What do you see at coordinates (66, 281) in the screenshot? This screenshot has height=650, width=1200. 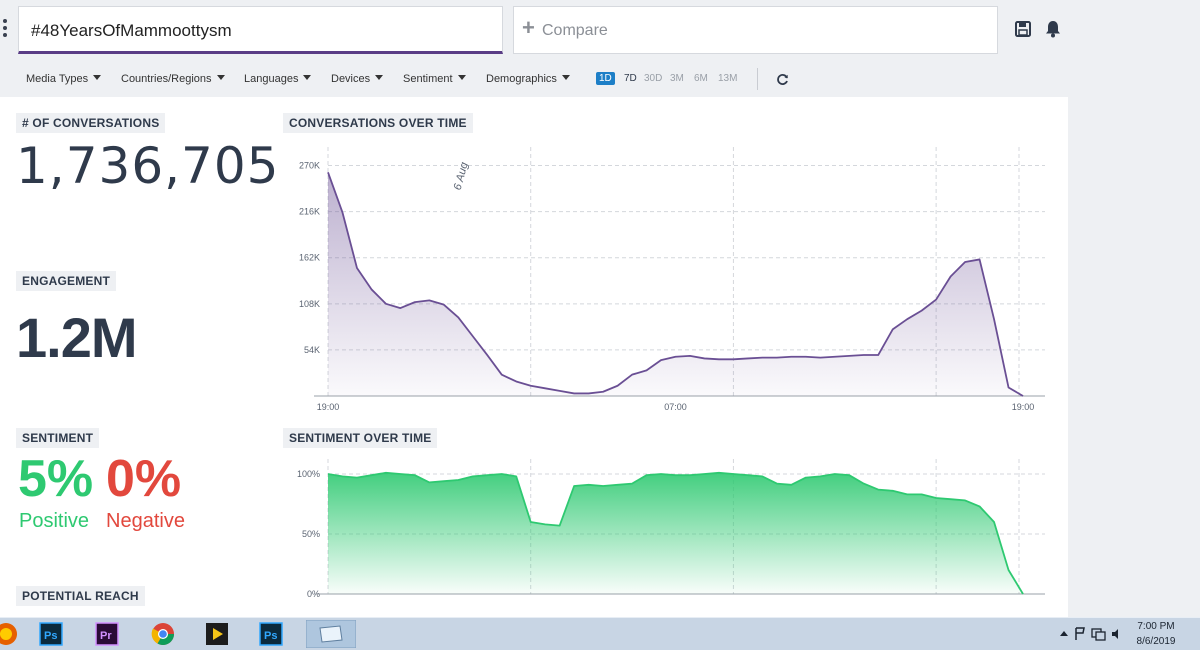 I see `engagement-label: ENGAGEMENT` at bounding box center [66, 281].